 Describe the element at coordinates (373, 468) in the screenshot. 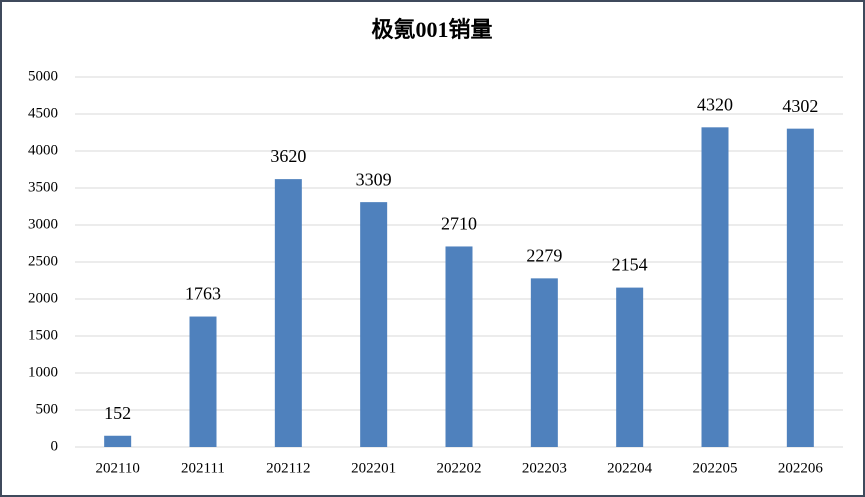

I see `x-tick-label: 202201` at that location.